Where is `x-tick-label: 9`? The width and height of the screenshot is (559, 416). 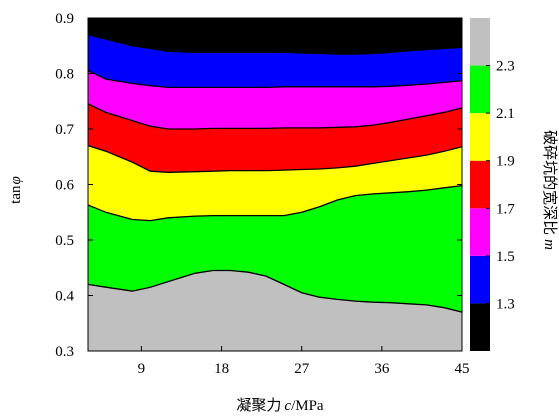
x-tick-label: 9 is located at coordinates (142, 369).